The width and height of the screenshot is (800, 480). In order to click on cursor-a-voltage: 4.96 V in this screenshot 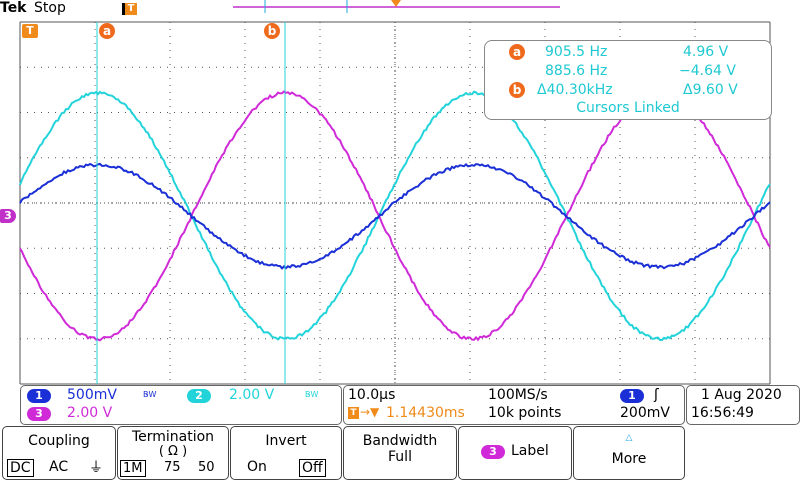, I will do `click(705, 52)`.